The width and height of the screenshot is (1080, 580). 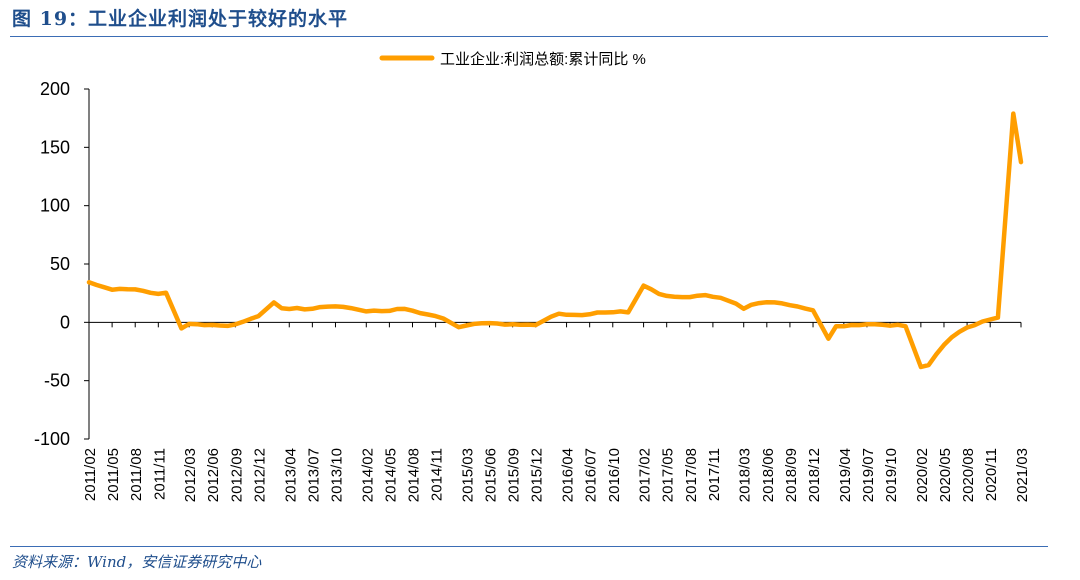 What do you see at coordinates (591, 475) in the screenshot?
I see `x-tick-label: 2016/07` at bounding box center [591, 475].